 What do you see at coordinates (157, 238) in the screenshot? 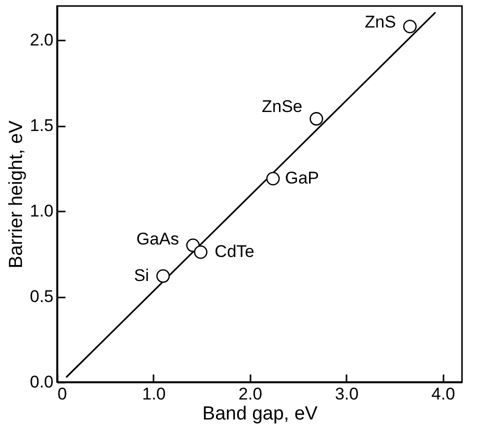
I see `annotation: GaAs` at bounding box center [157, 238].